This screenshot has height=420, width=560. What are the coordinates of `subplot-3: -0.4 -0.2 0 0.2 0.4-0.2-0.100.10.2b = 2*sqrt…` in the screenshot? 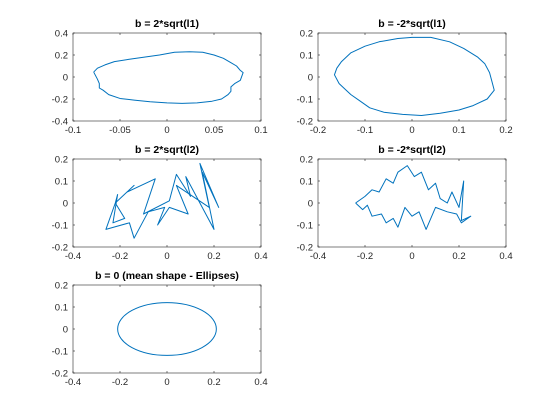 It's located at (160, 203).